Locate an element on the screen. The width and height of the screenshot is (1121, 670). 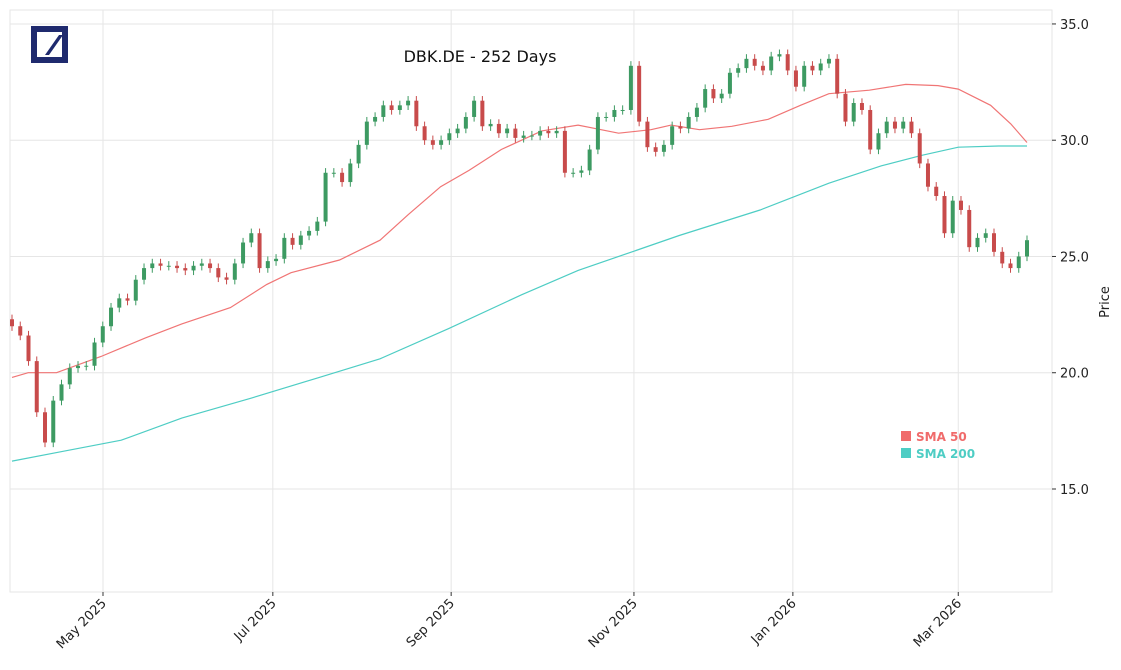
y-tick-label: 15.0 is located at coordinates (1074, 490).